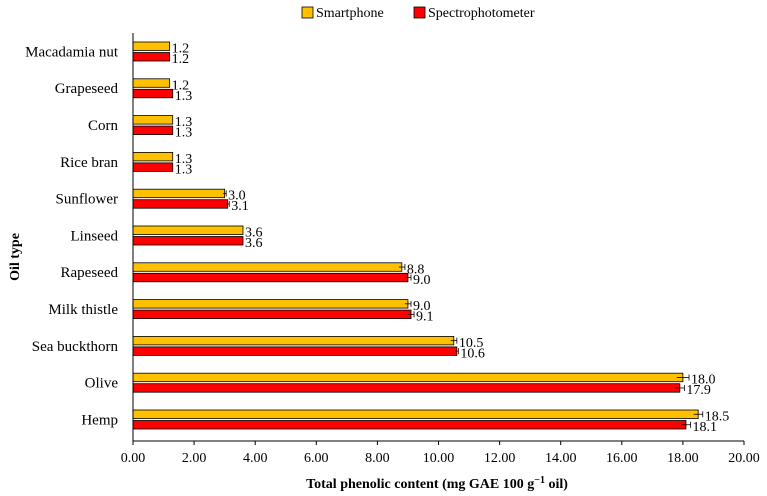  What do you see at coordinates (744, 458) in the screenshot?
I see `x-tick-label: 20.00` at bounding box center [744, 458].